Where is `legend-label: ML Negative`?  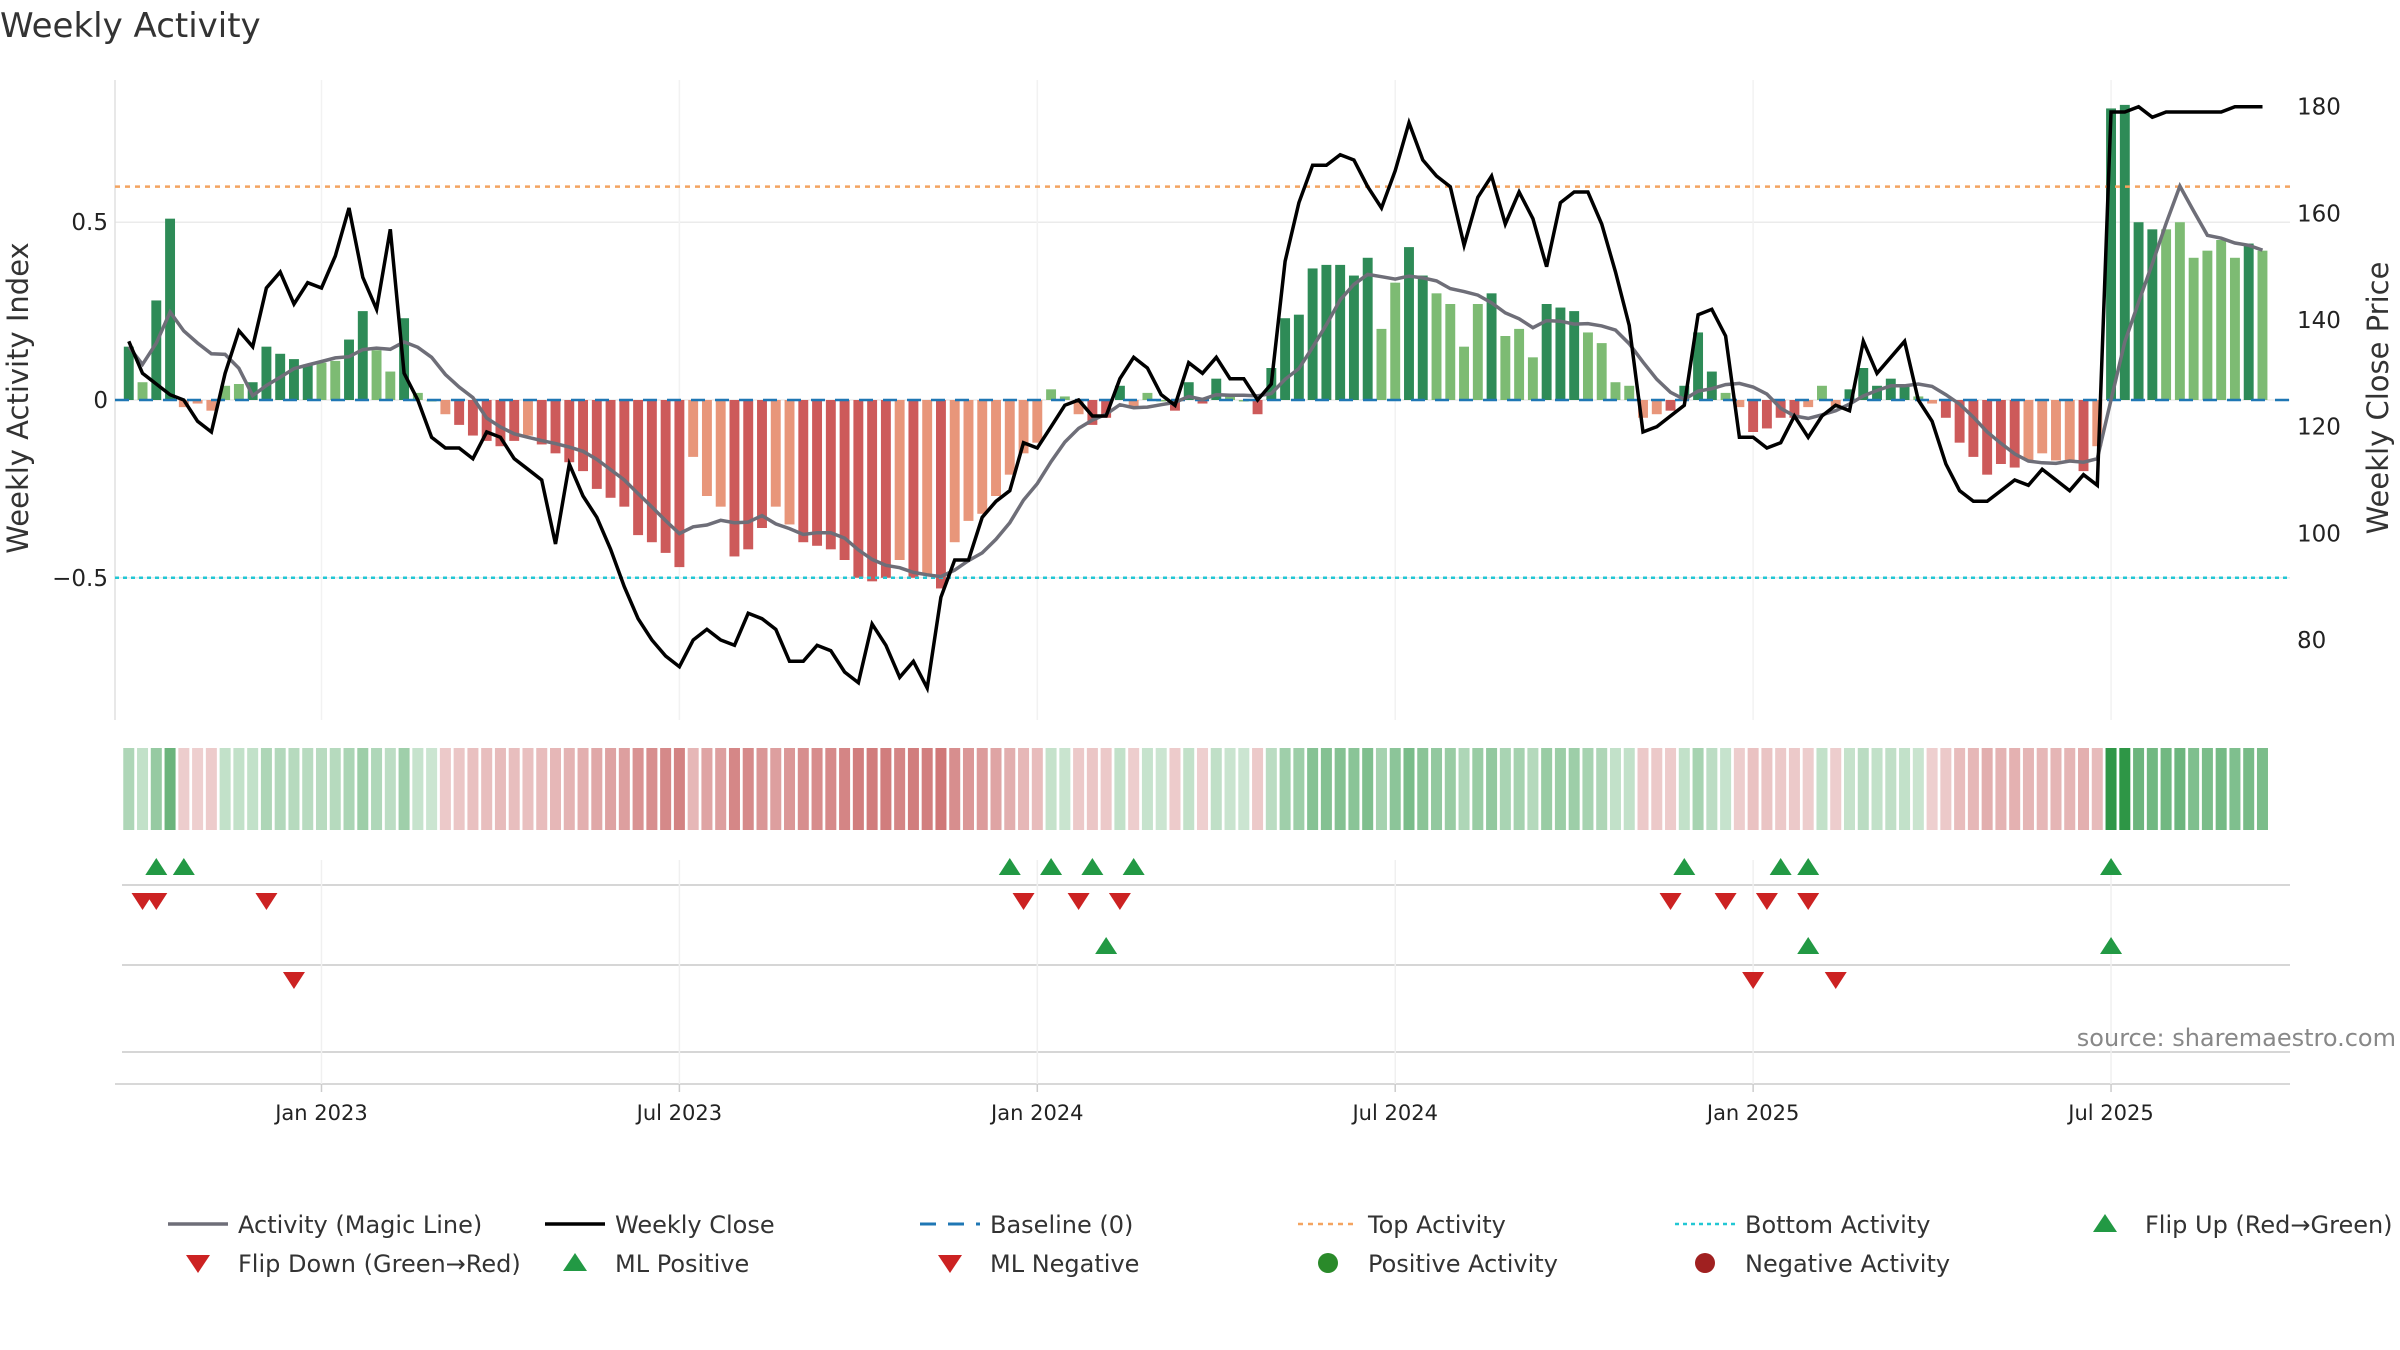
legend-label: ML Negative is located at coordinates (1064, 1264).